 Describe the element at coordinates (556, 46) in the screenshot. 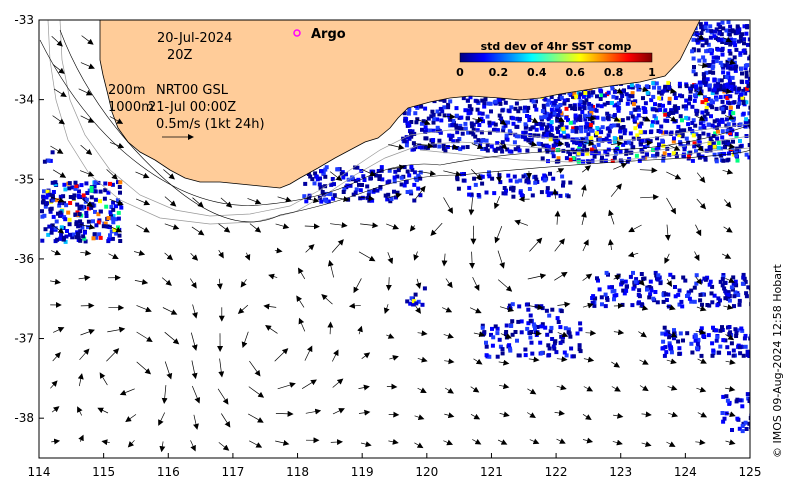

I see `colorbar-title: std dev of 4hr SST comp` at that location.